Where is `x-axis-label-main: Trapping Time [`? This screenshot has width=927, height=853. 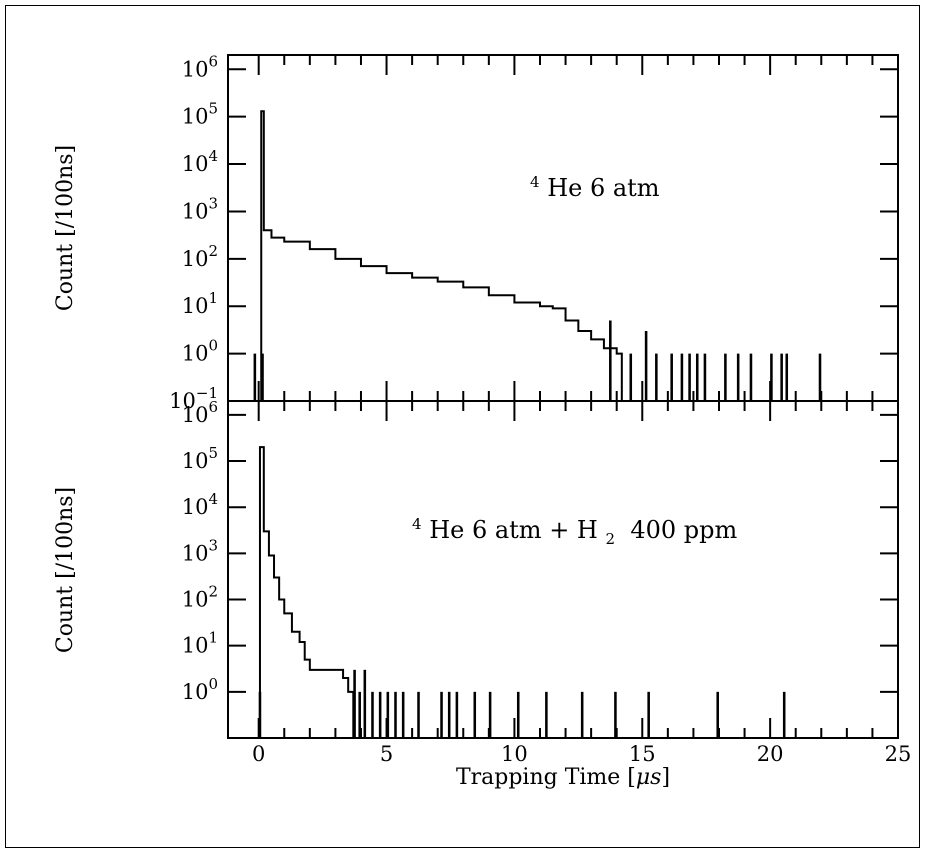 x-axis-label-main: Trapping Time [ is located at coordinates (546, 777).